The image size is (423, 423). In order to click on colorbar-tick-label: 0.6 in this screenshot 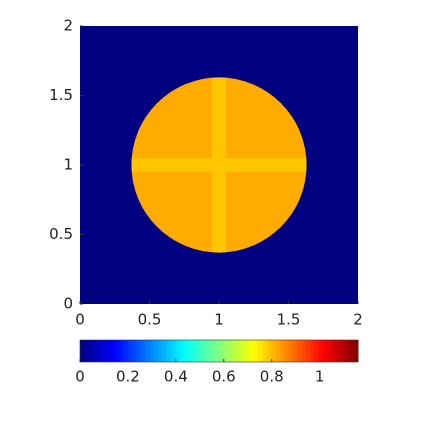, I will do `click(224, 377)`.